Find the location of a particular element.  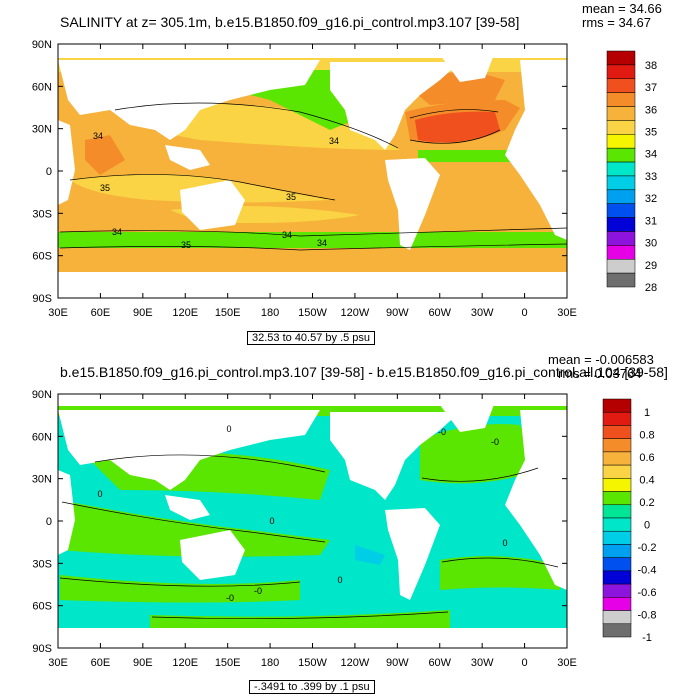

top-band-south is located at coordinates (312, 260).